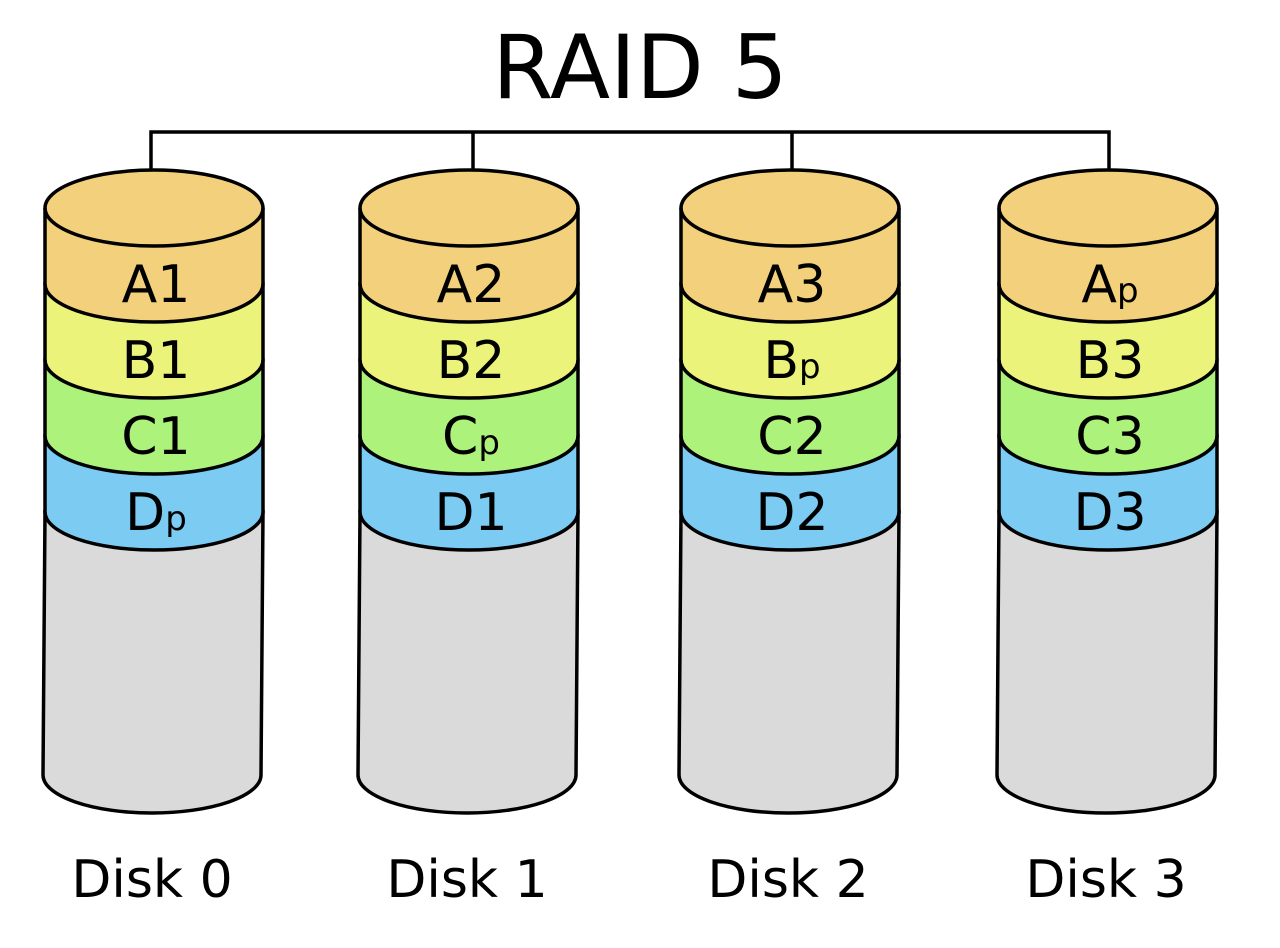  I want to click on block-label-base: C1, so click(155, 437).